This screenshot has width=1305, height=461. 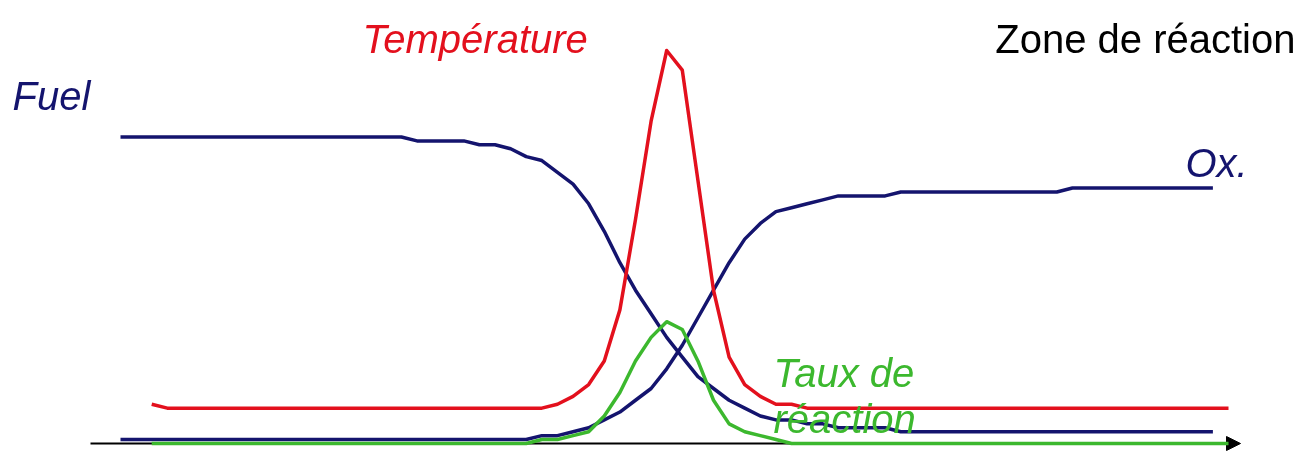 What do you see at coordinates (1145, 38) in the screenshot?
I see `annotation: Zone de réaction` at bounding box center [1145, 38].